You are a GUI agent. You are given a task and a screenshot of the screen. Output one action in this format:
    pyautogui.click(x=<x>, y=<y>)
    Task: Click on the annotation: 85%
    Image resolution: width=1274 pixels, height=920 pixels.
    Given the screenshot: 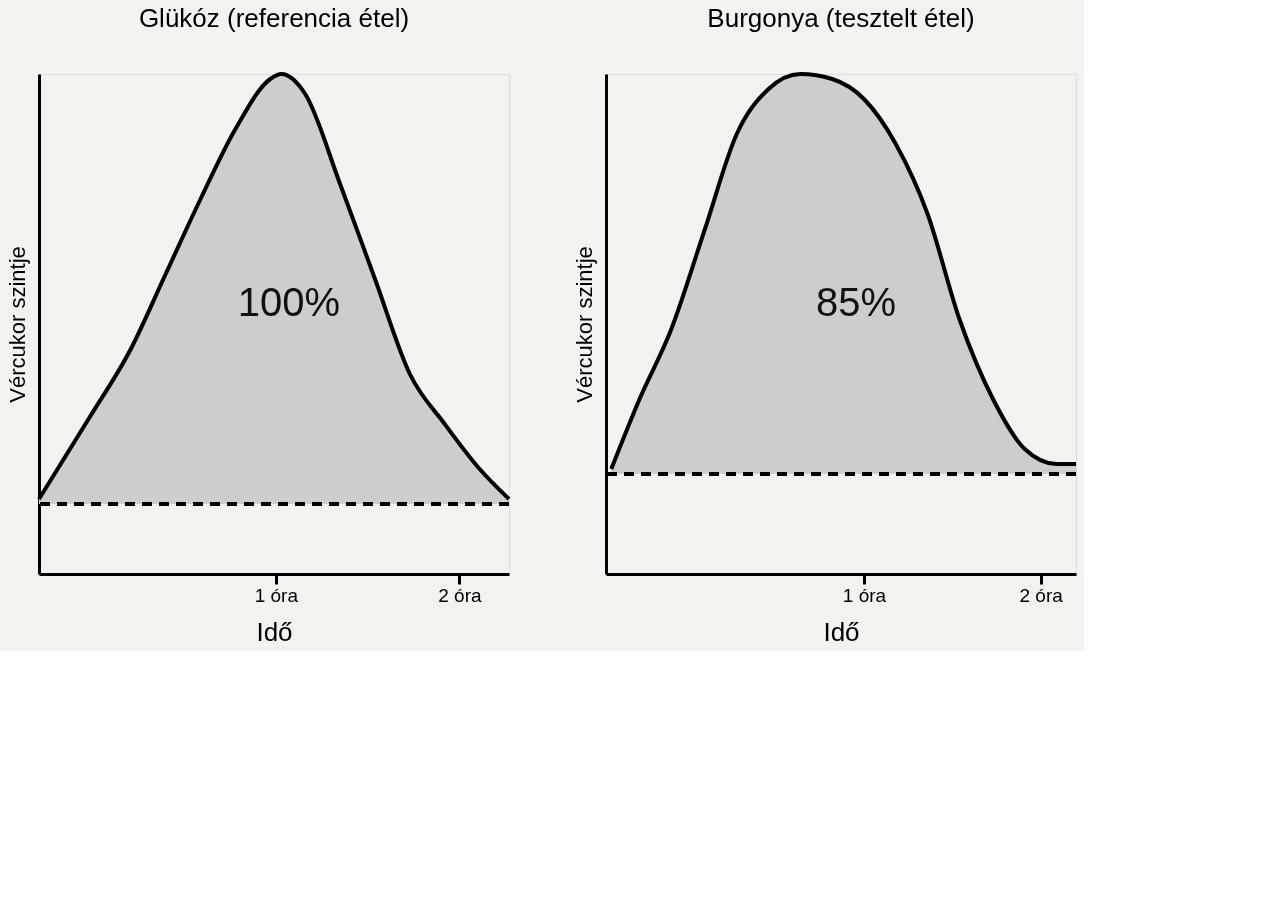 What is the action you would take?
    pyautogui.click(x=856, y=302)
    